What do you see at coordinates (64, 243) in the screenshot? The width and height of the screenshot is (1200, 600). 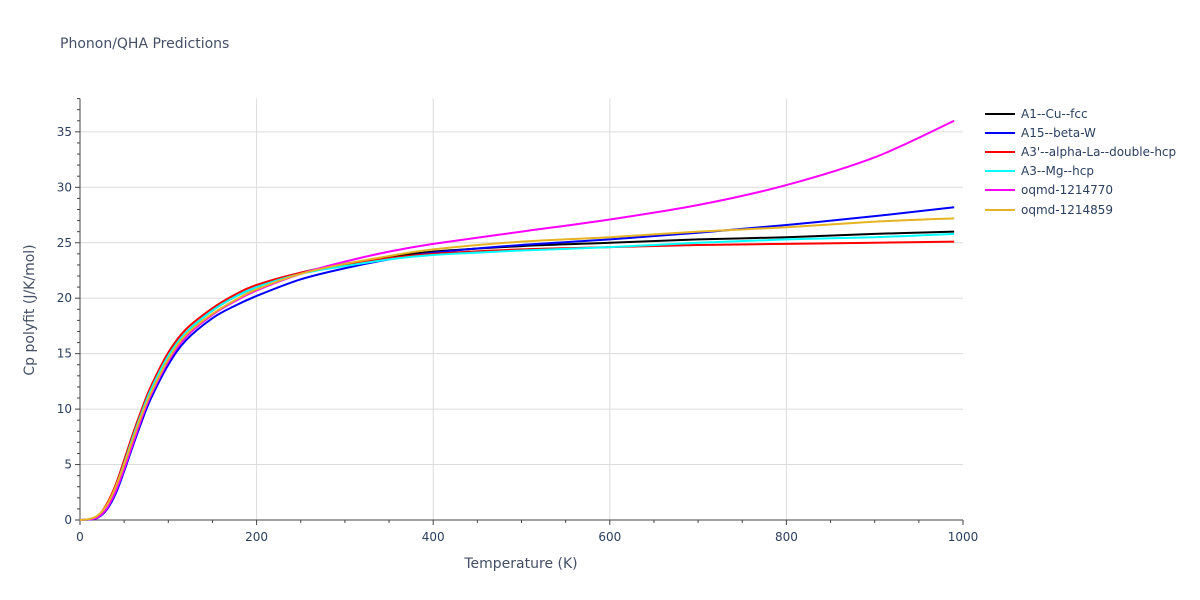 I see `y-tick-label: 25` at bounding box center [64, 243].